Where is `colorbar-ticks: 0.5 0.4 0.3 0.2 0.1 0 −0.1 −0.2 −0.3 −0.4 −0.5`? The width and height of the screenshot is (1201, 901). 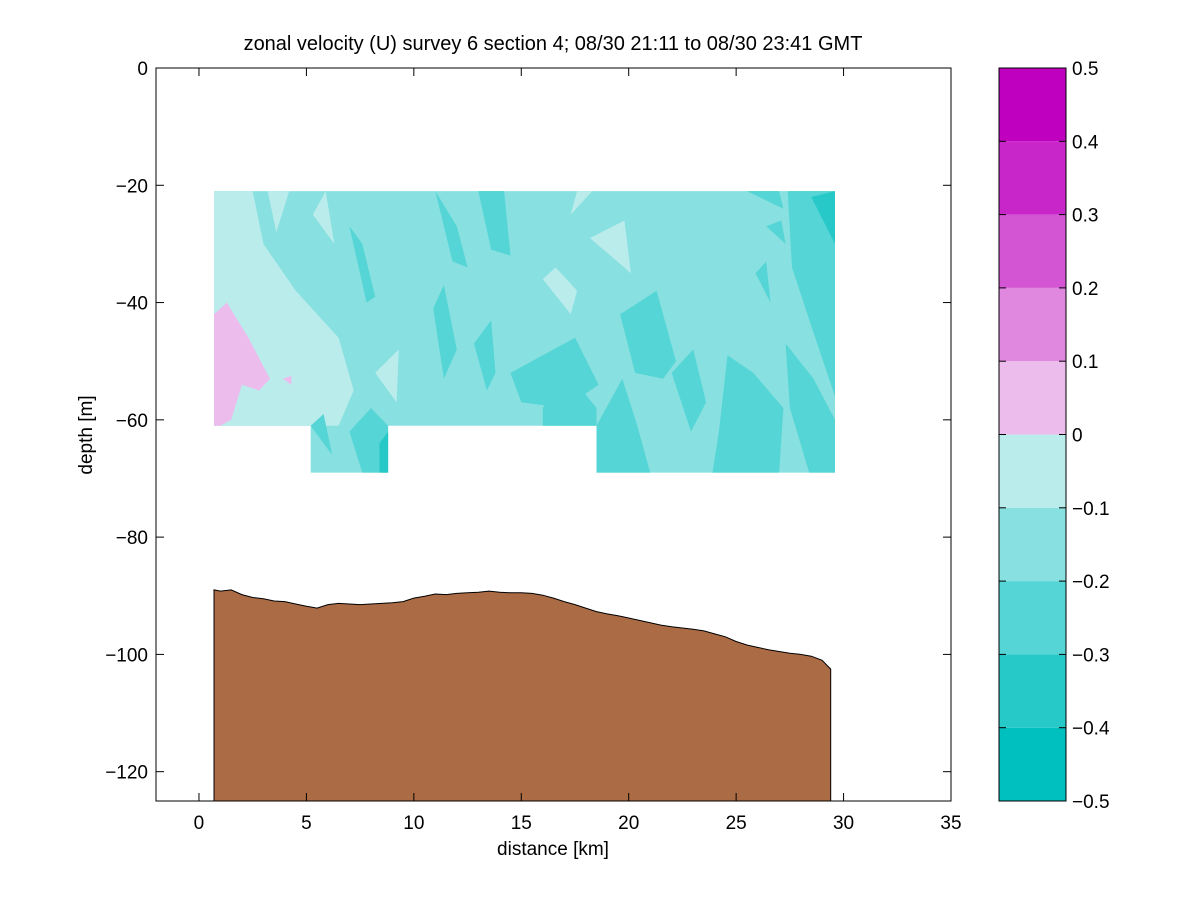 colorbar-ticks: 0.5 0.4 0.3 0.2 0.1 0 −0.1 −0.2 −0.3 −0.4 −0.5 is located at coordinates (1054, 436).